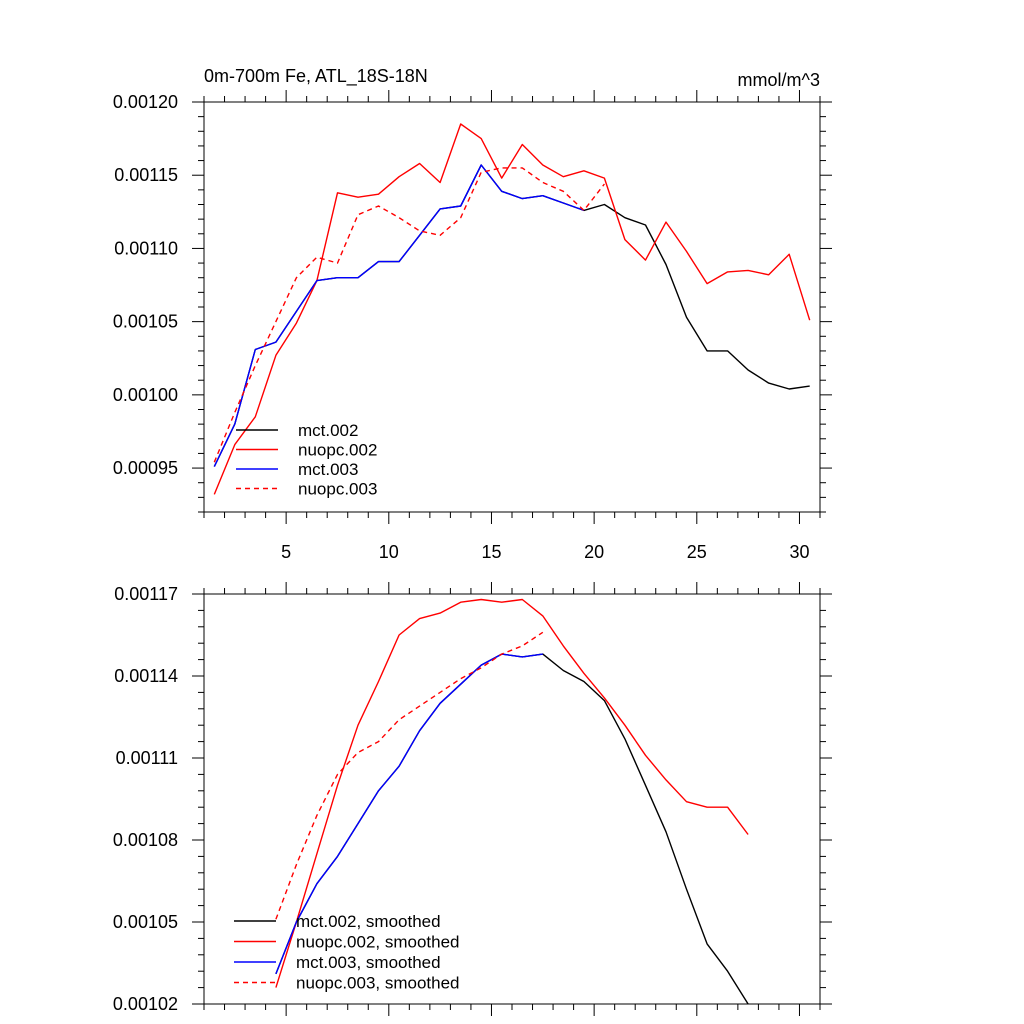 This screenshot has height=1024, width=1024. What do you see at coordinates (146, 175) in the screenshot?
I see `y-tick-label: 0.00115` at bounding box center [146, 175].